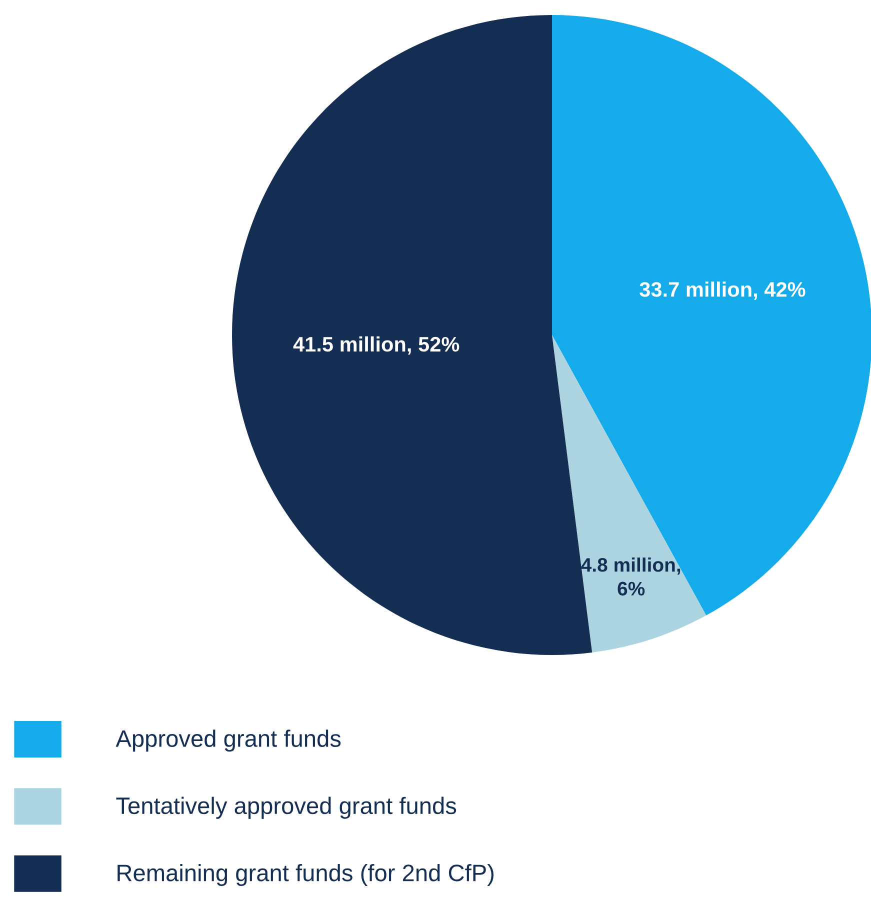 This screenshot has width=871, height=906. What do you see at coordinates (630, 577) in the screenshot?
I see `data-label: 4.8 million, 6%` at bounding box center [630, 577].